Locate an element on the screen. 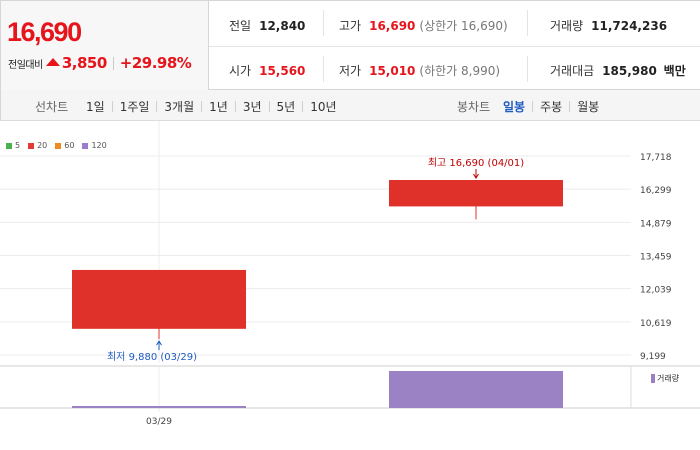 The width and height of the screenshot is (700, 450). stat-label: 저가 is located at coordinates (350, 71).